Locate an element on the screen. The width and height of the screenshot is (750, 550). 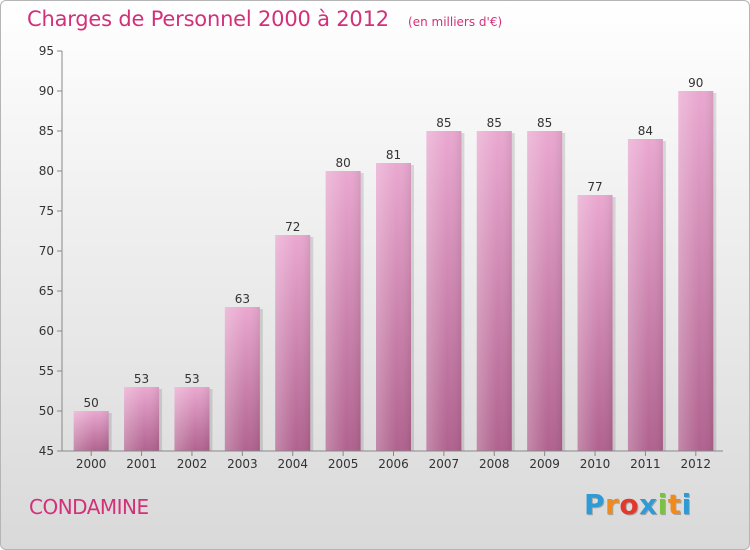
x-tick-label: 2007 is located at coordinates (444, 464).